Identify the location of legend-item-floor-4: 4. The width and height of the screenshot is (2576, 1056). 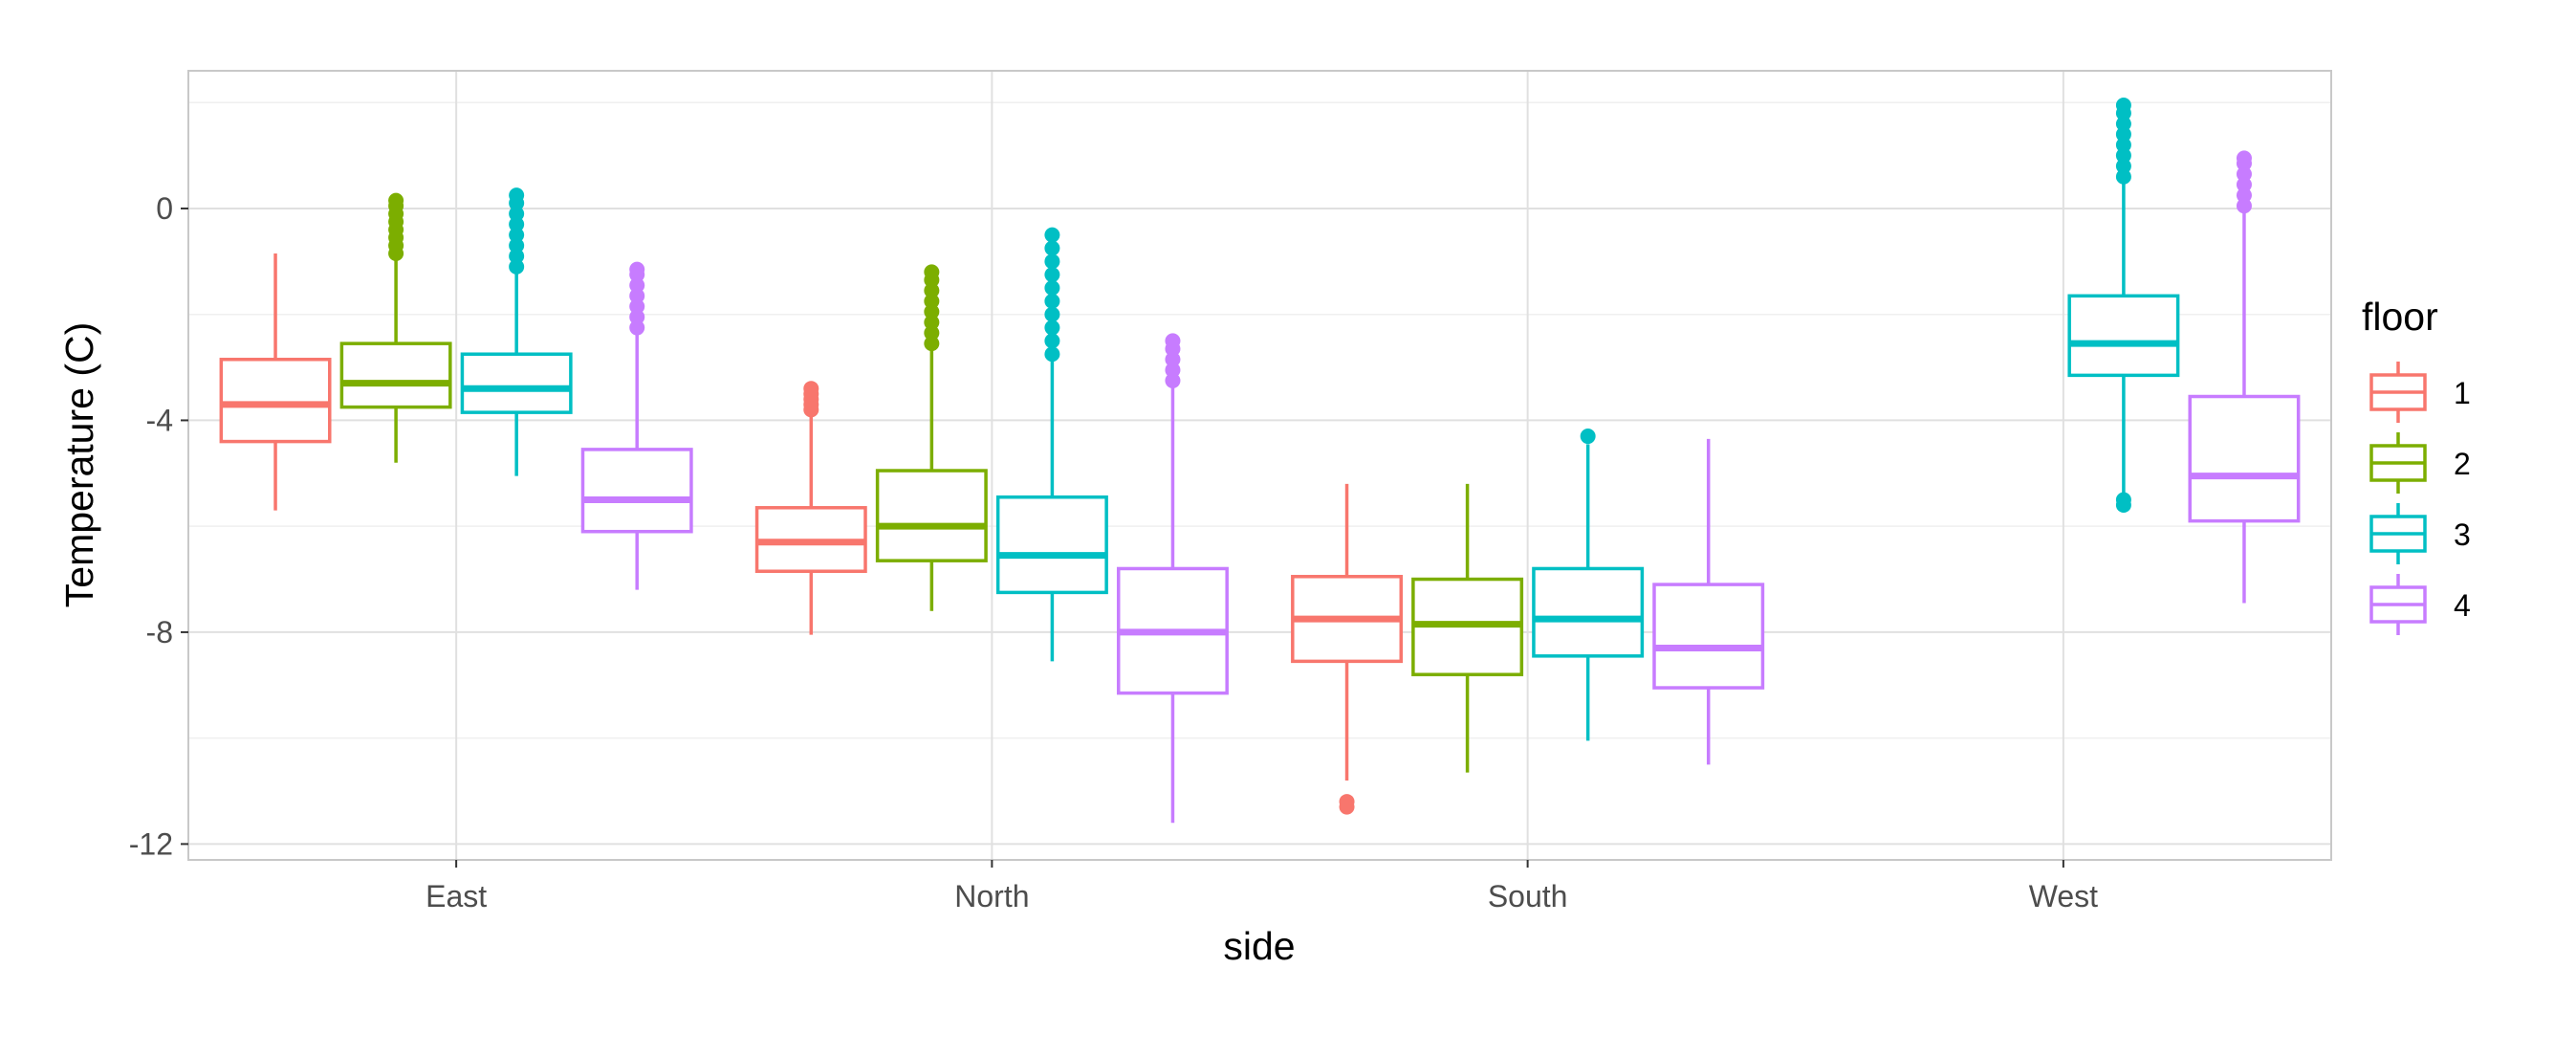
(2420, 604).